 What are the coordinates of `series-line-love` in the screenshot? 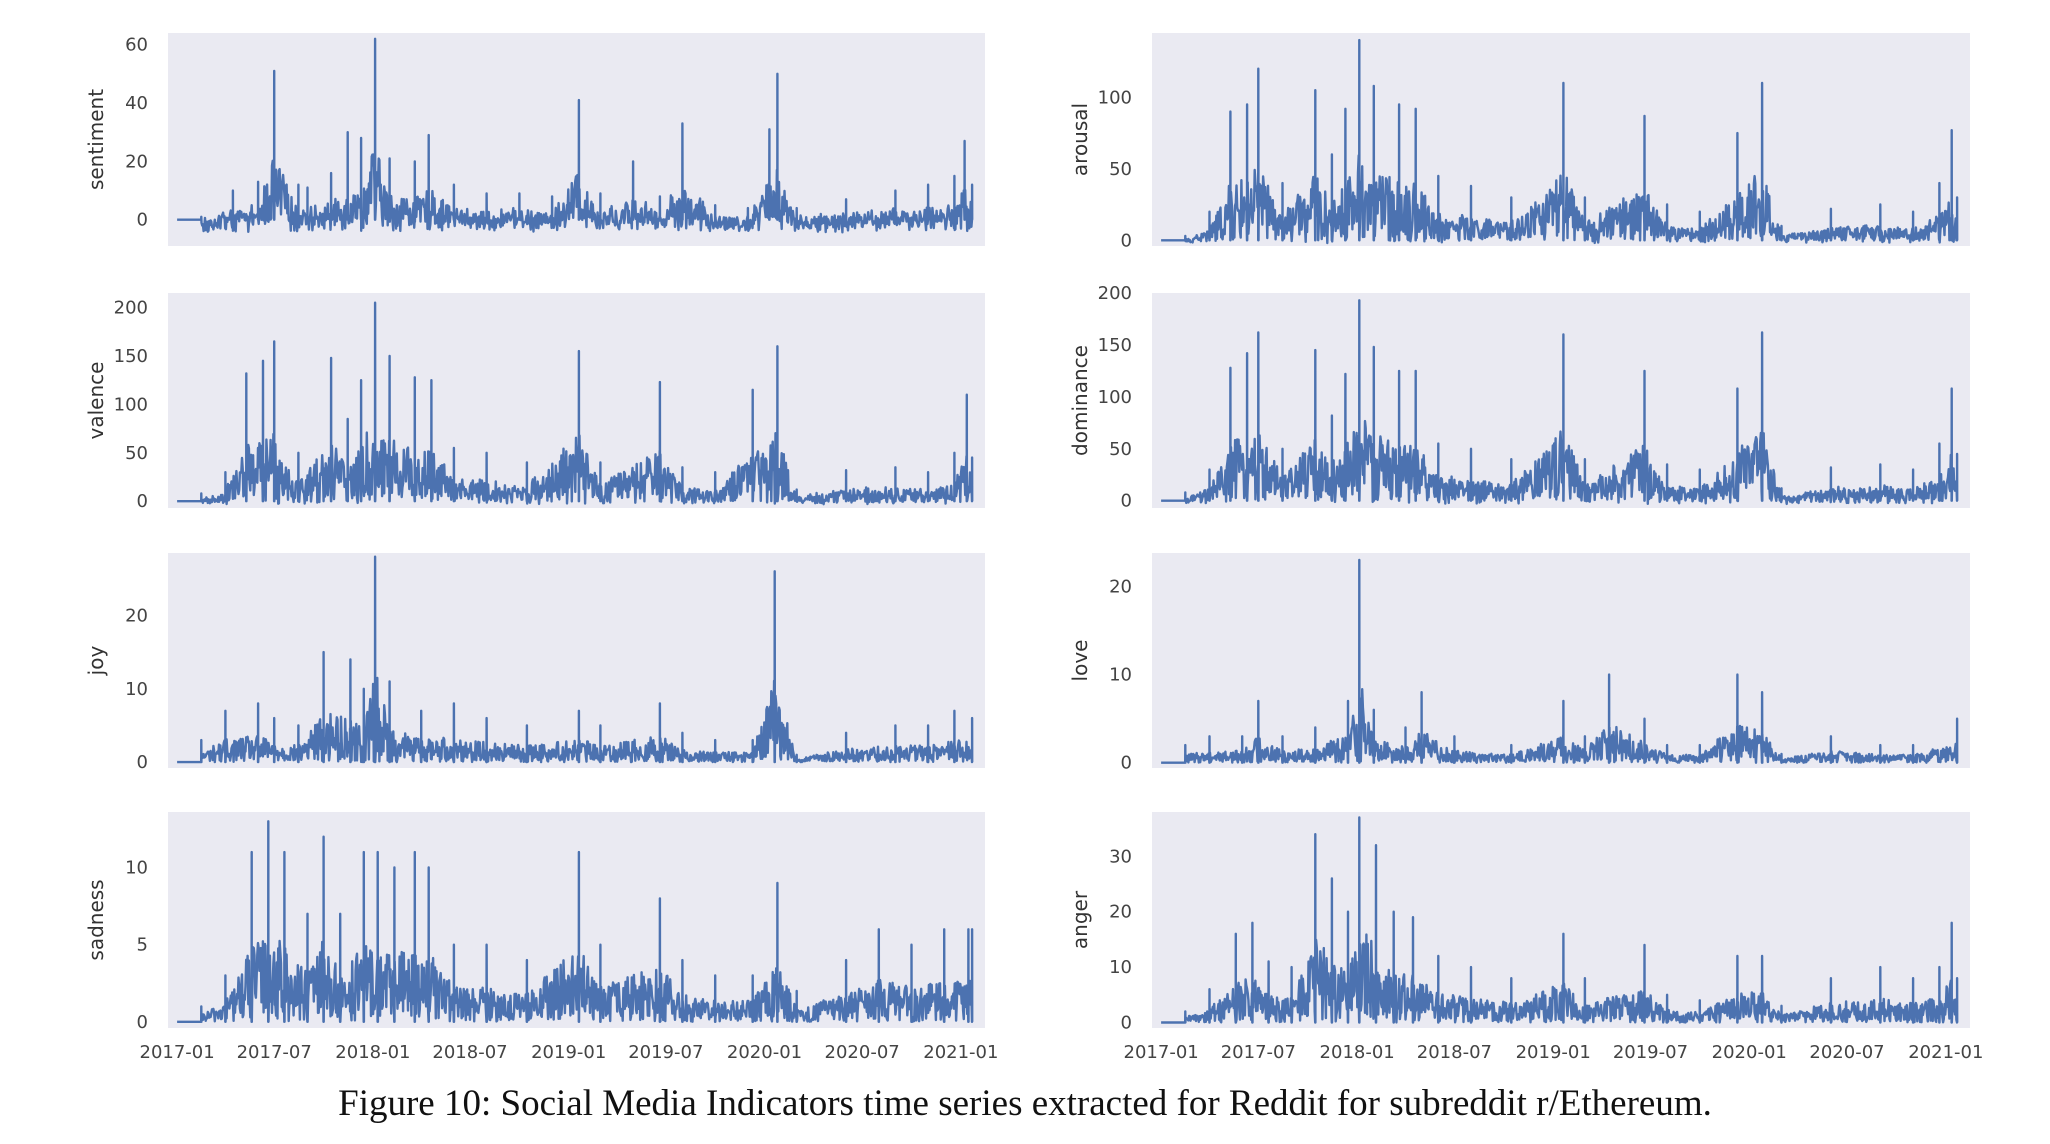 It's located at (1559, 661).